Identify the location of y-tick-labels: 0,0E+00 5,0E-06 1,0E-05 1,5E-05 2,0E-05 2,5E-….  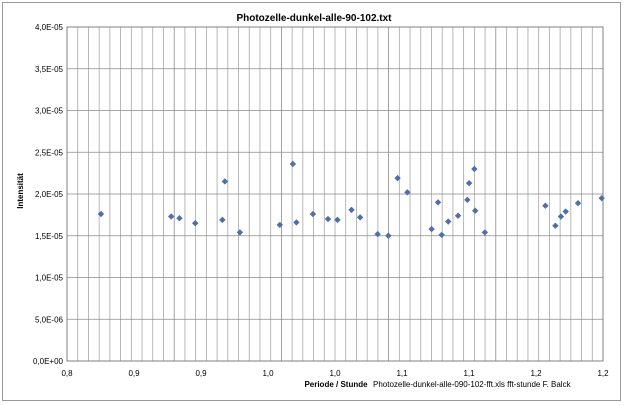
(48, 194).